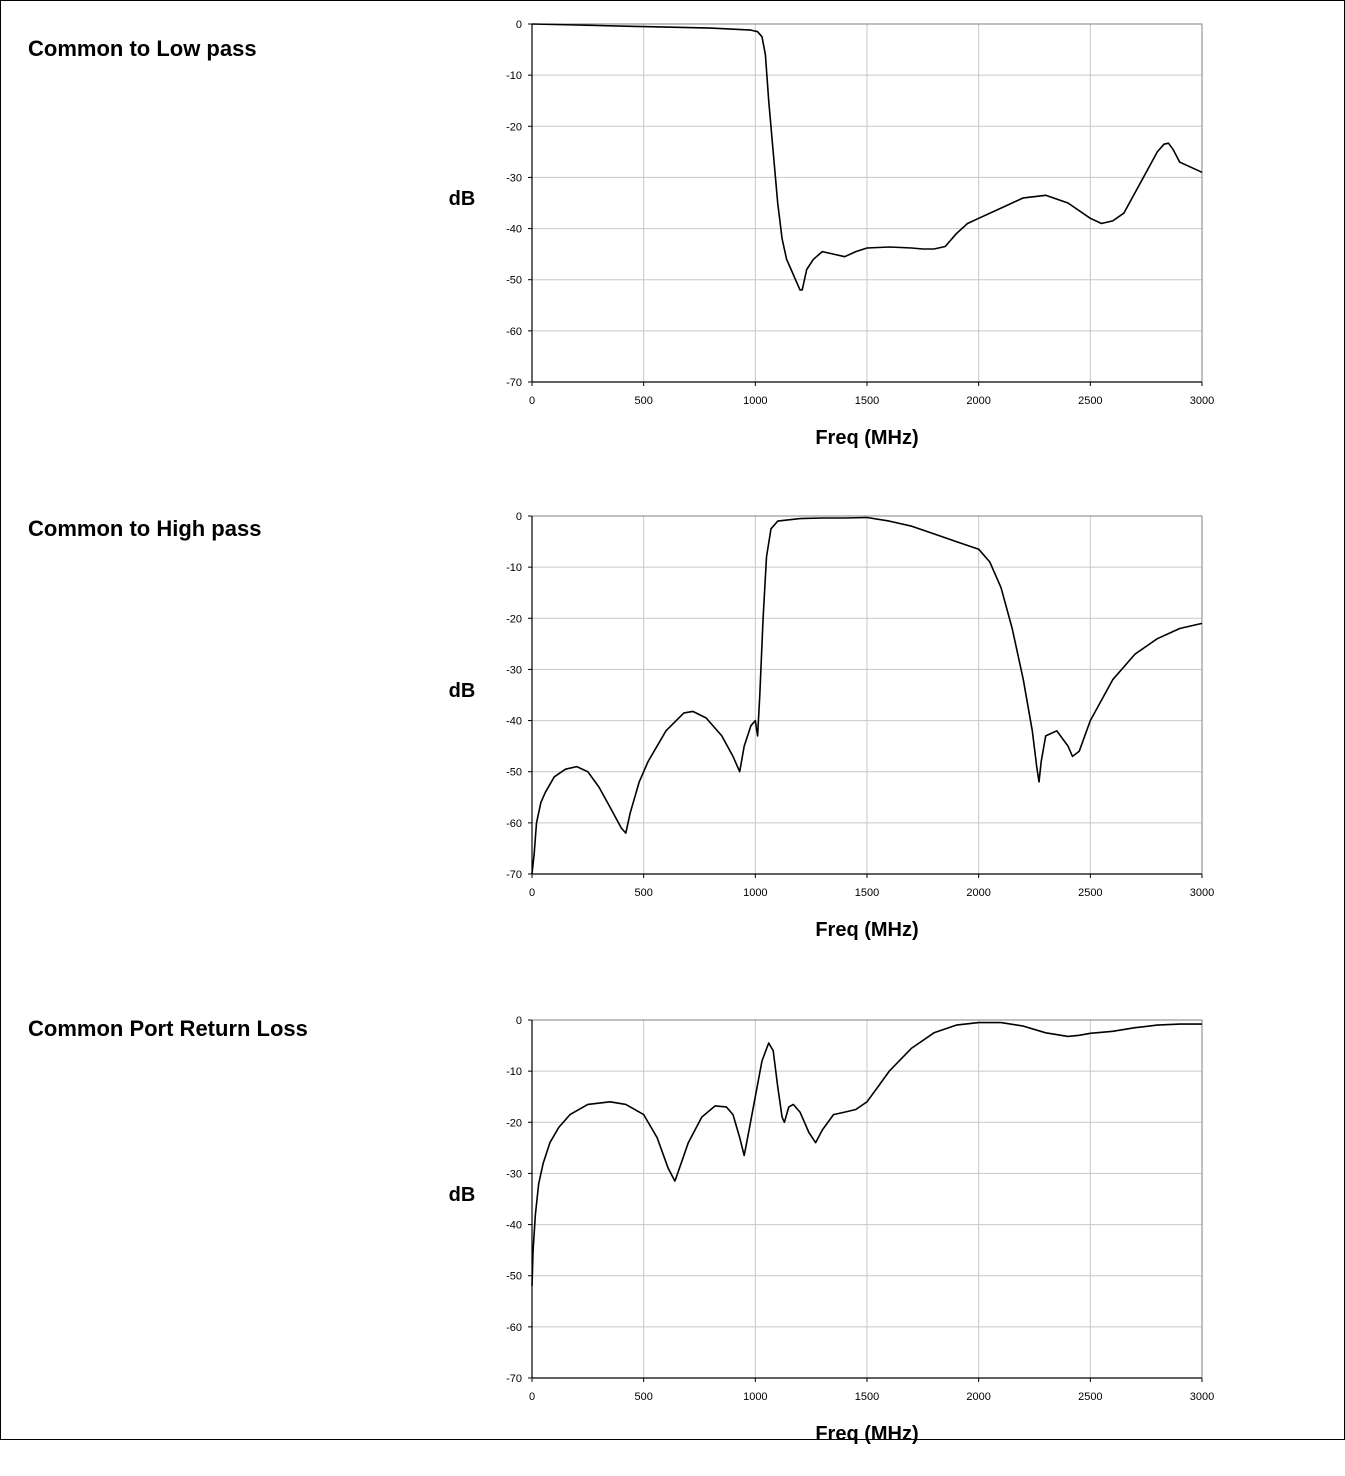 The image size is (1345, 1476). I want to click on chart-title-return-loss: Common Port Return Loss, so click(168, 1028).